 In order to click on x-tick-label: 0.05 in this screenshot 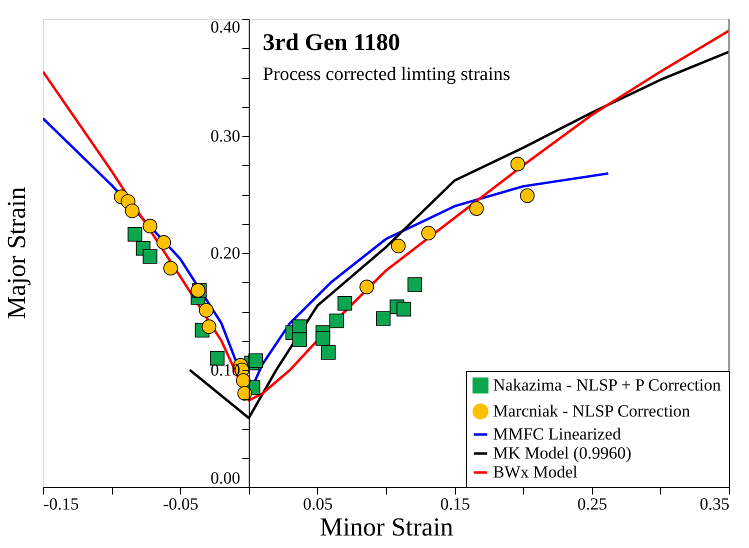, I will do `click(318, 504)`.